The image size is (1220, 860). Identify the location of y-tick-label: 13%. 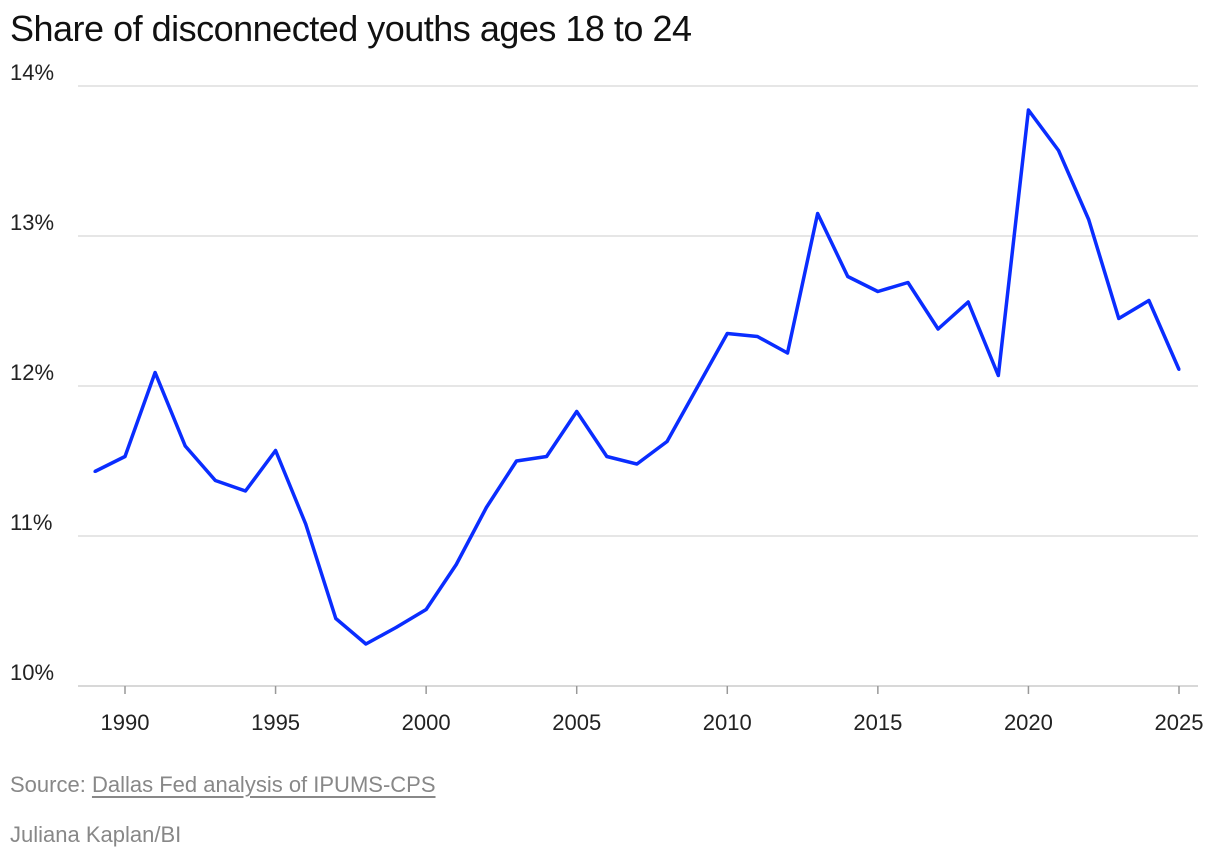
(32, 222).